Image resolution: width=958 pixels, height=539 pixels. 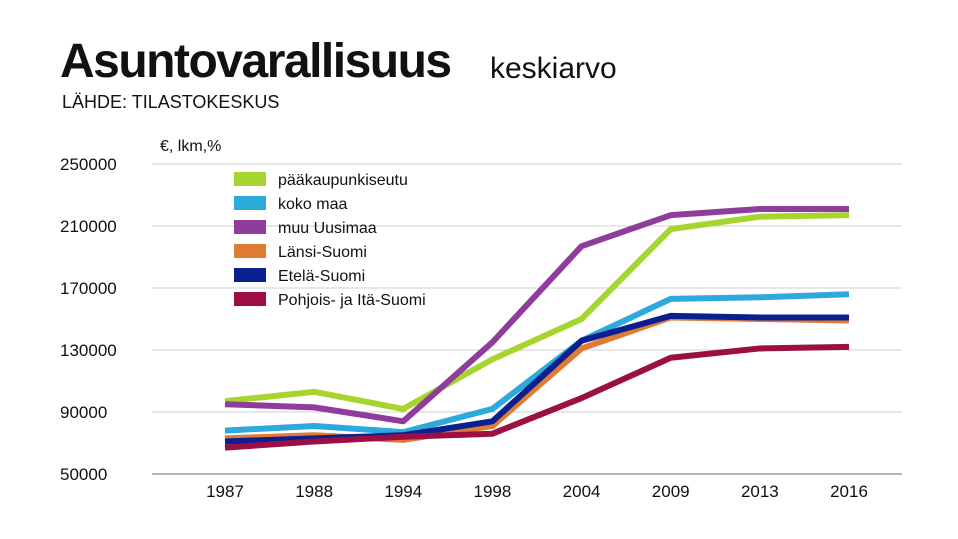 What do you see at coordinates (312, 204) in the screenshot?
I see `legend-label: koko maa` at bounding box center [312, 204].